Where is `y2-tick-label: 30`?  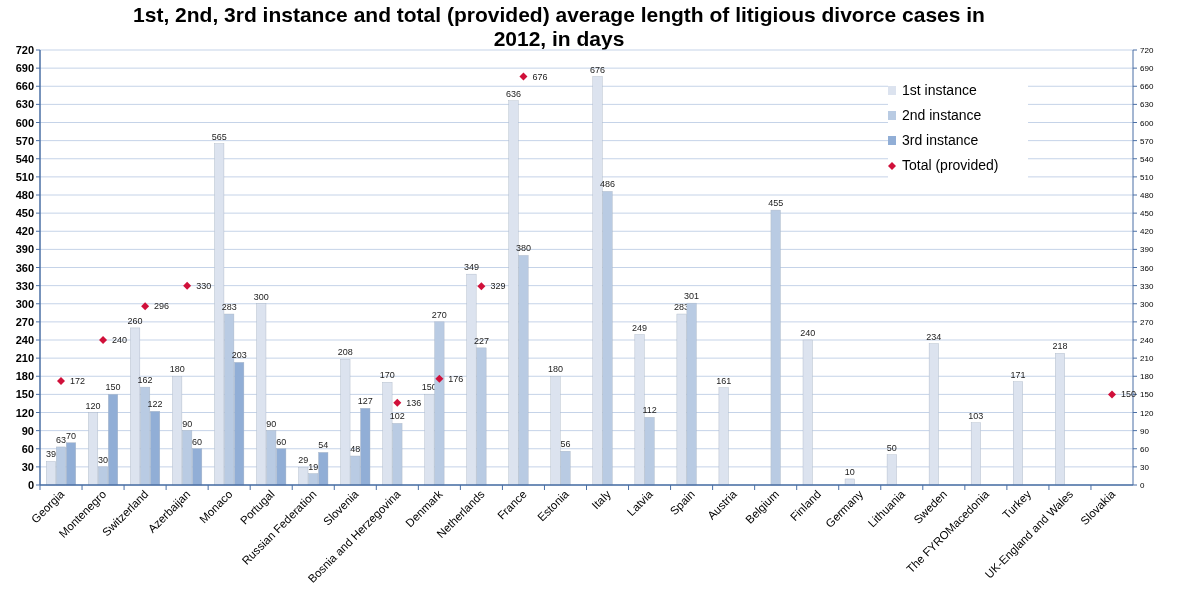
y2-tick-label: 30 is located at coordinates (1145, 467).